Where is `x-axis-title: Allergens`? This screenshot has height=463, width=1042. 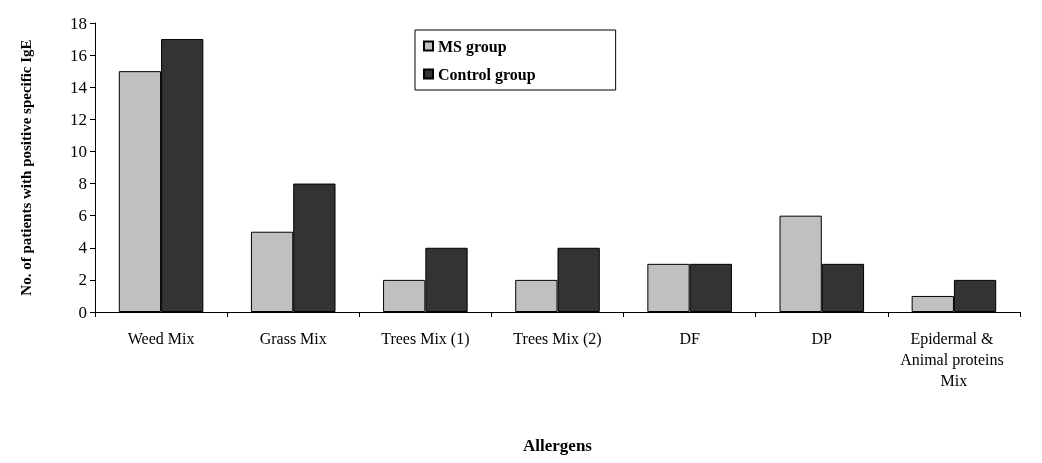
x-axis-title: Allergens is located at coordinates (558, 445).